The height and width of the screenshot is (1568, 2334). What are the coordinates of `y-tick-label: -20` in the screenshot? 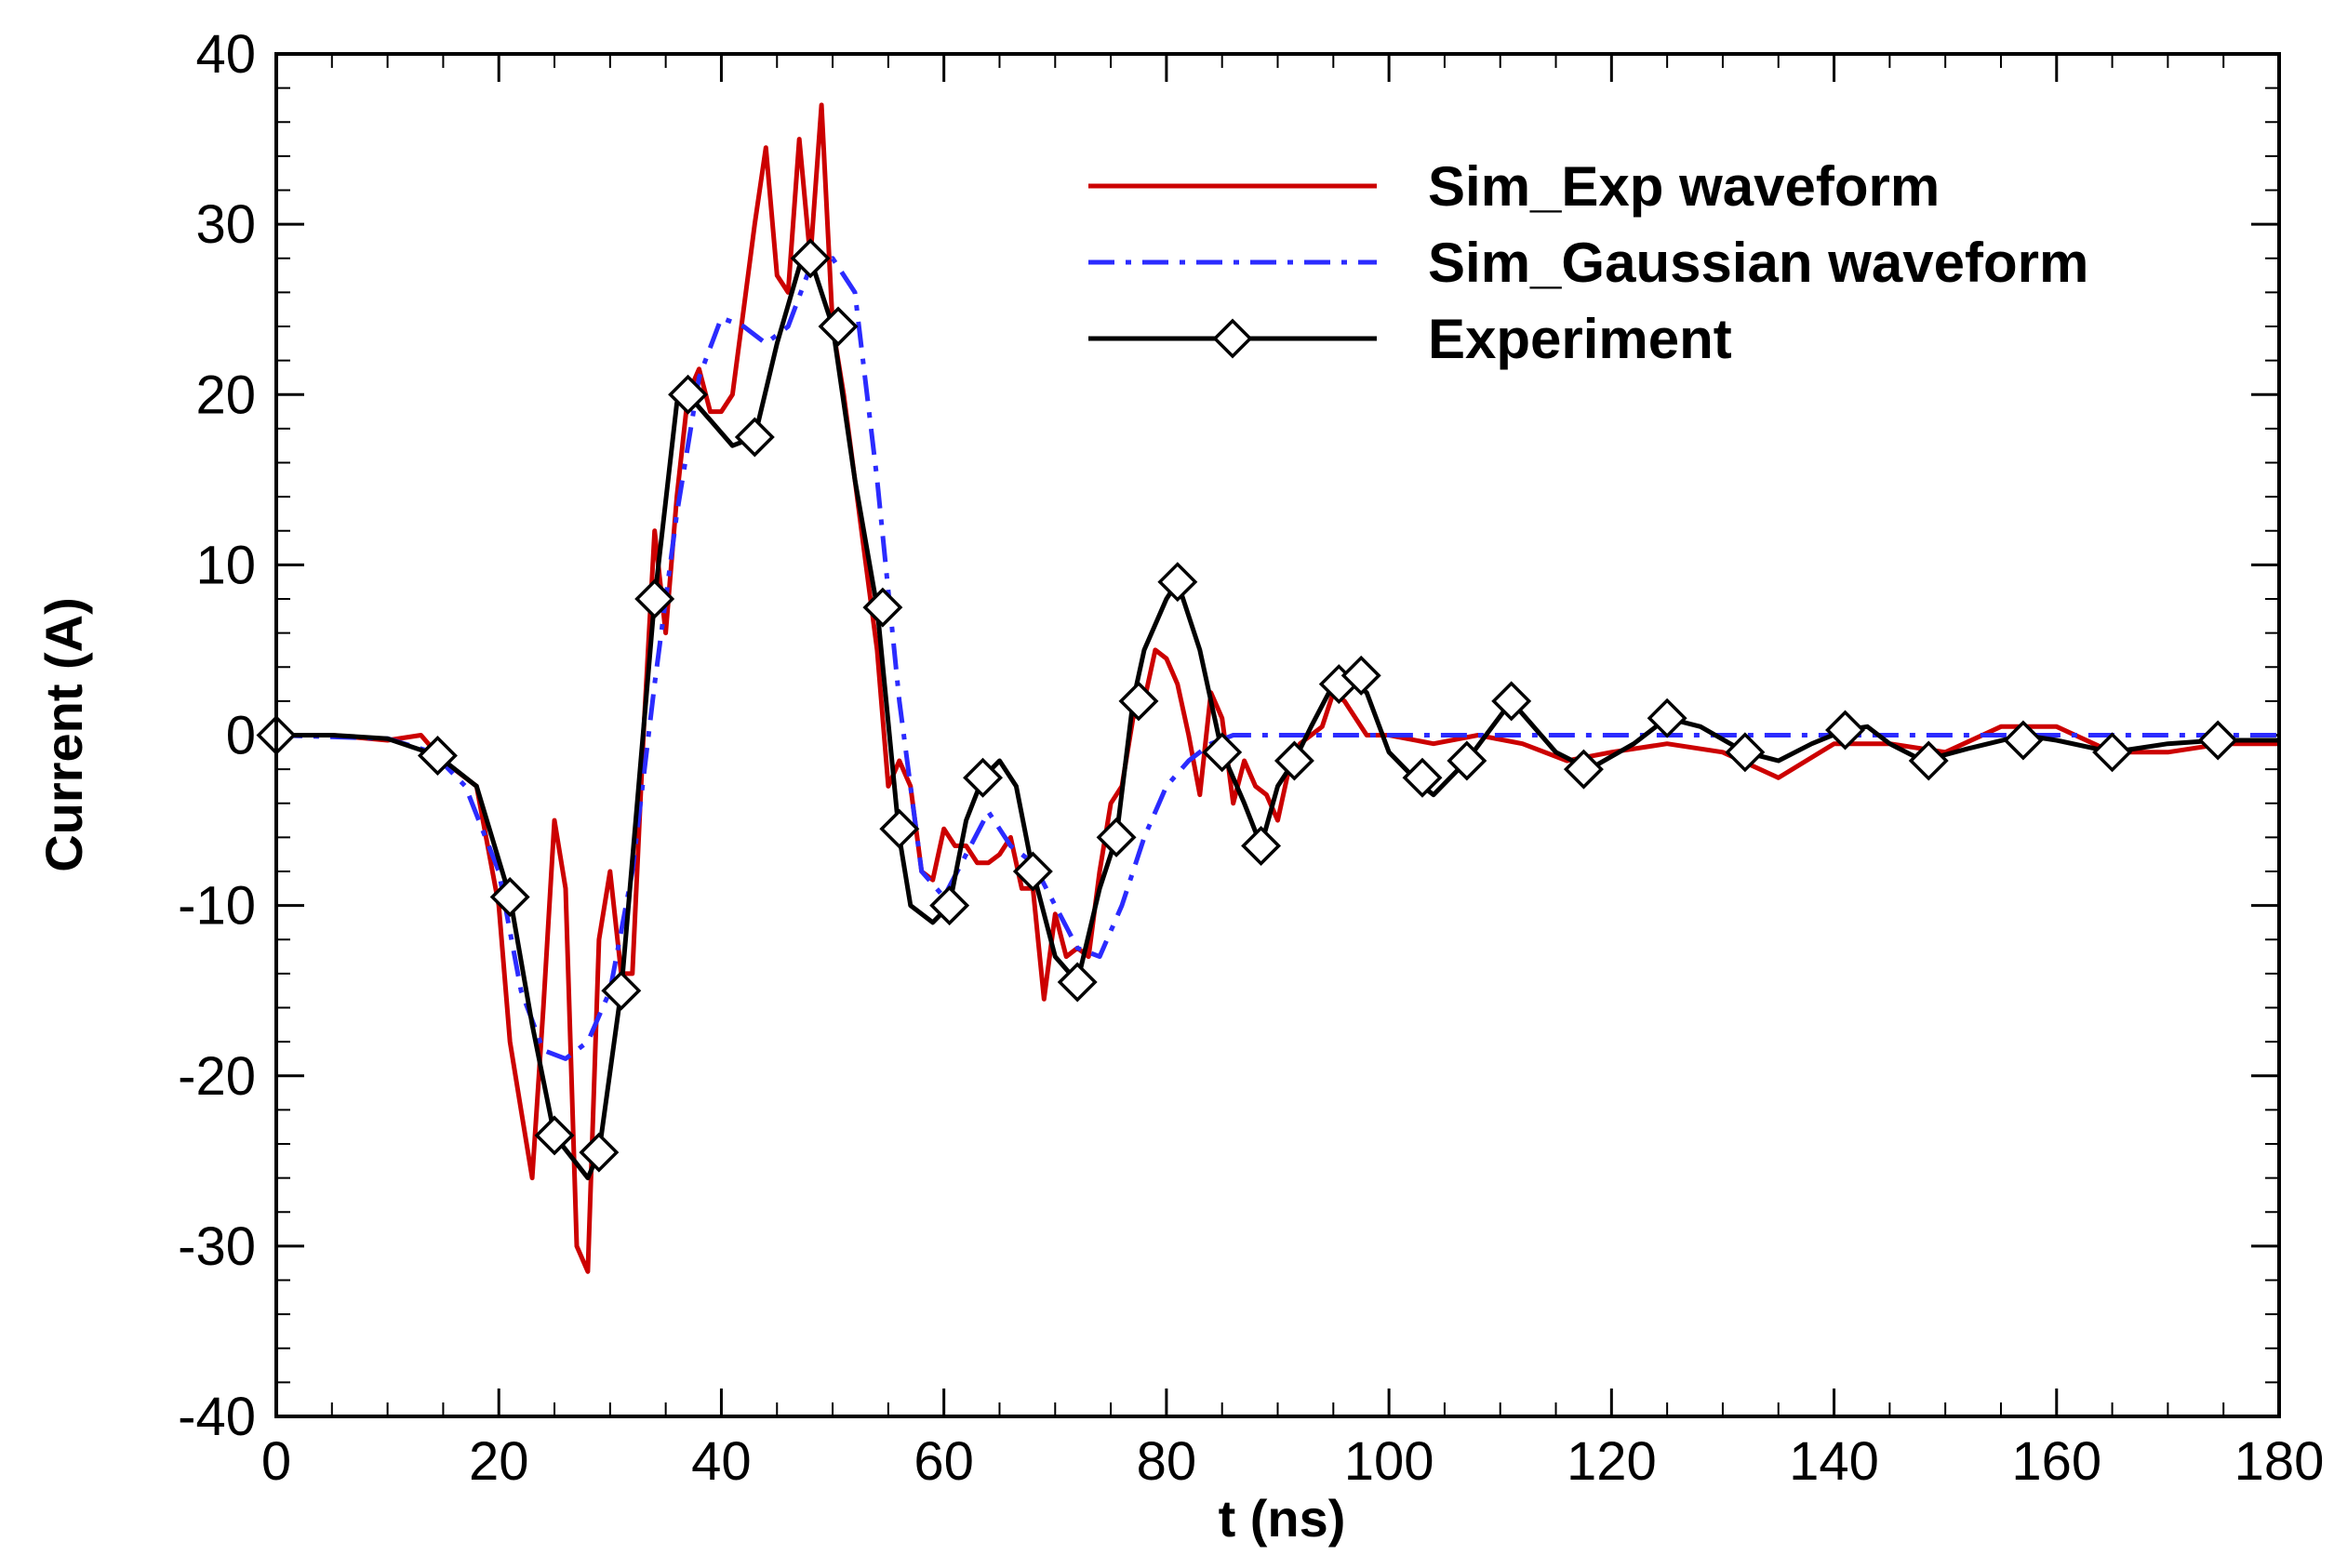 It's located at (217, 1076).